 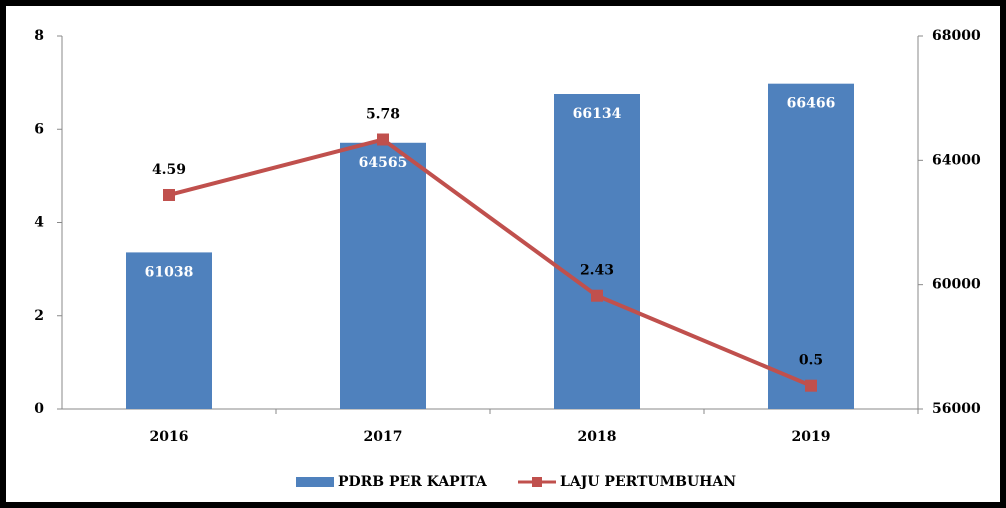 I want to click on legend-label: PDRB PER KAPITA, so click(x=413, y=482).